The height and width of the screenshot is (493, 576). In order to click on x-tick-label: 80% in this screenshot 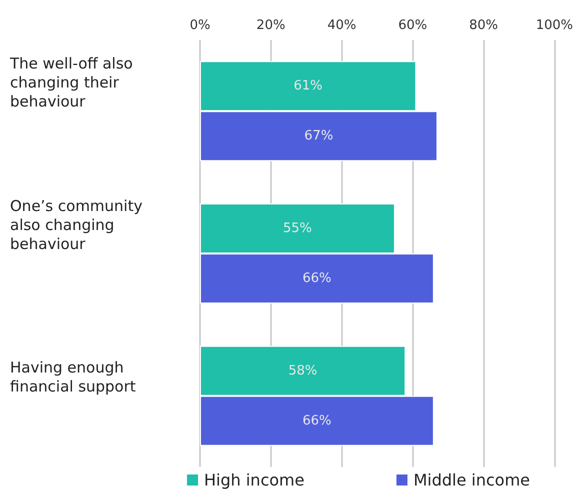, I will do `click(483, 25)`.